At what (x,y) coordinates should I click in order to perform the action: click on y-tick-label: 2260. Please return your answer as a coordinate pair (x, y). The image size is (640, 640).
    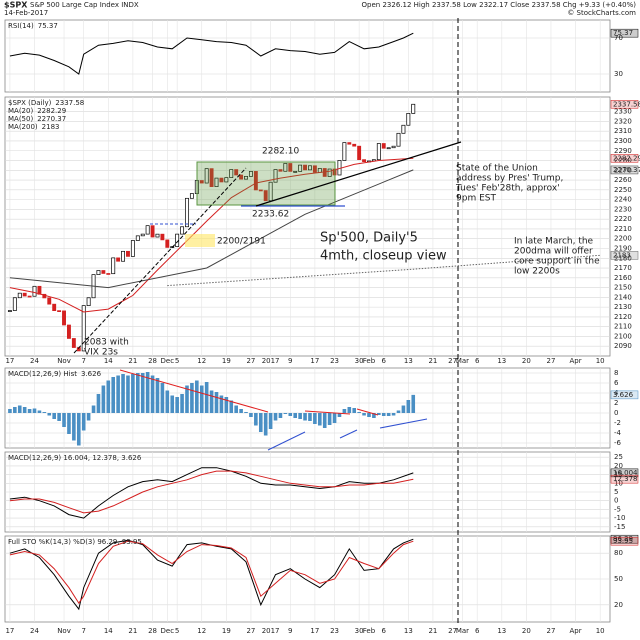
    Looking at the image, I should click on (623, 180).